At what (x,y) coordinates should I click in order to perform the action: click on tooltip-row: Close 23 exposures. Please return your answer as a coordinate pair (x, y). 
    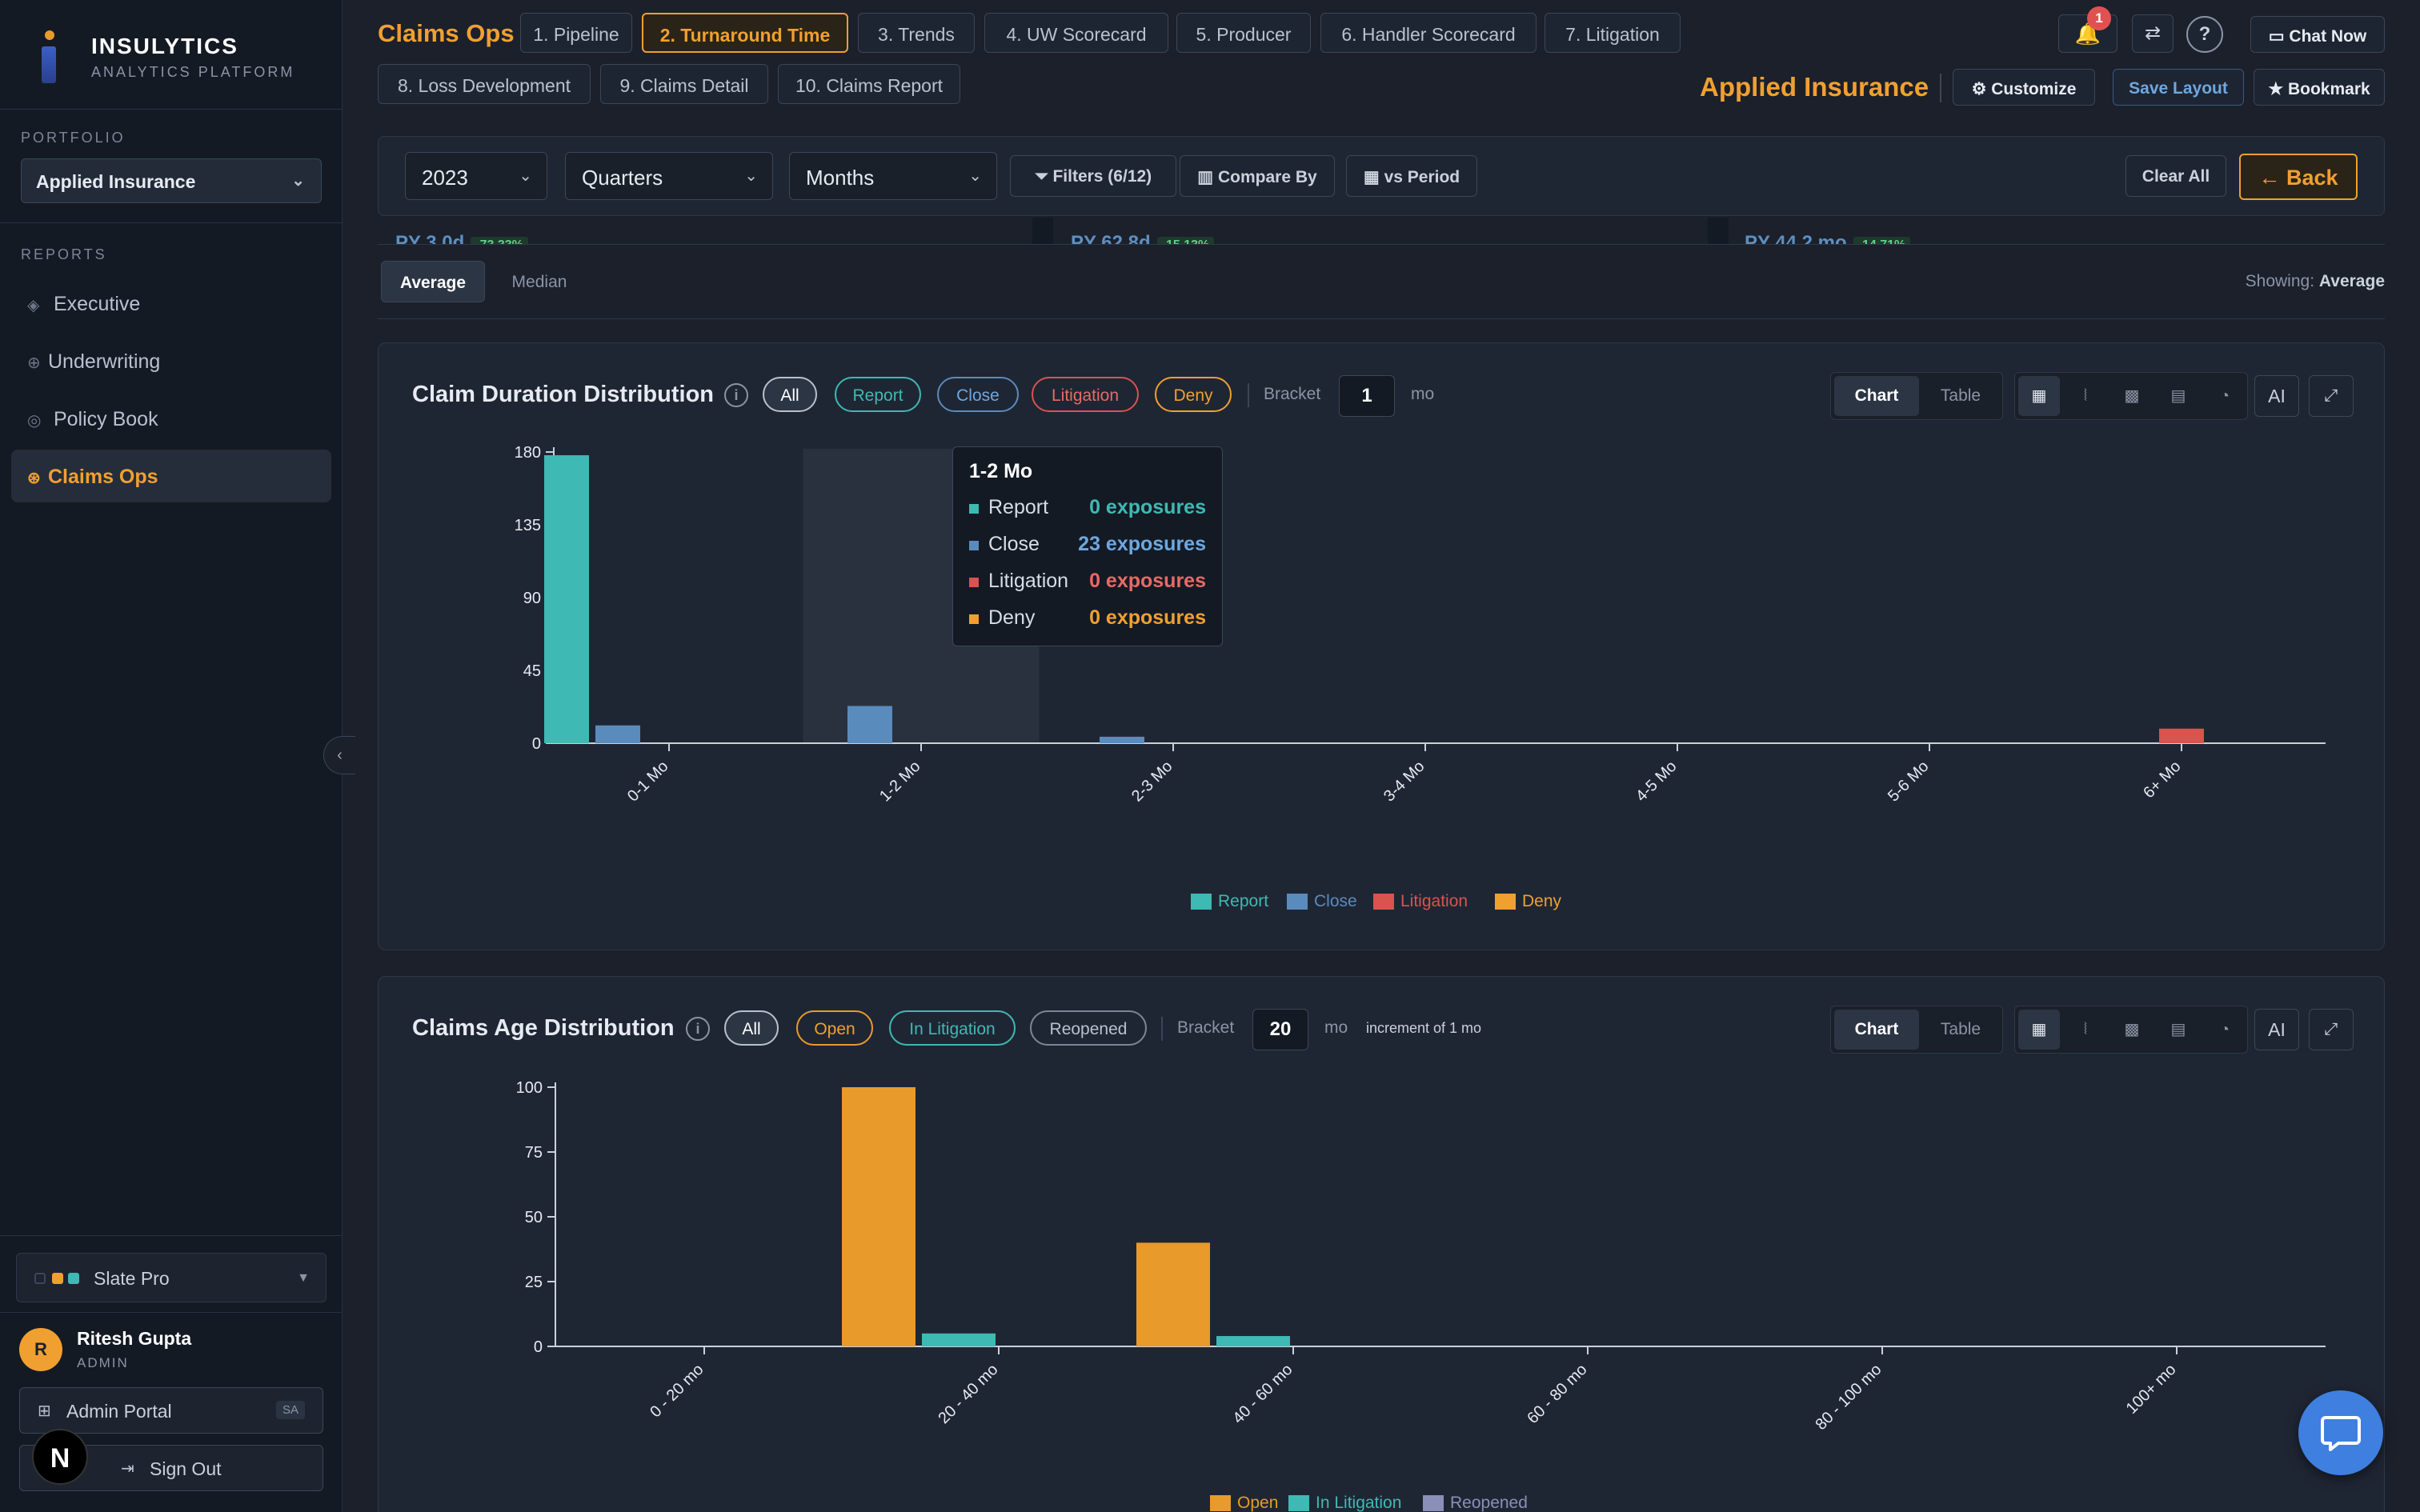
    Looking at the image, I should click on (1087, 549).